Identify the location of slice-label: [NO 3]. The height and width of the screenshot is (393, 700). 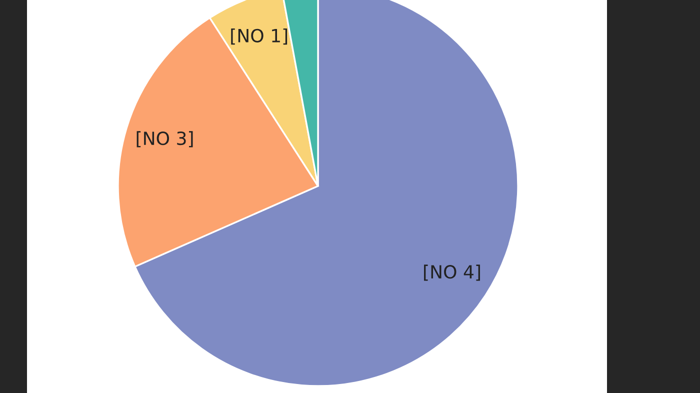
(164, 139).